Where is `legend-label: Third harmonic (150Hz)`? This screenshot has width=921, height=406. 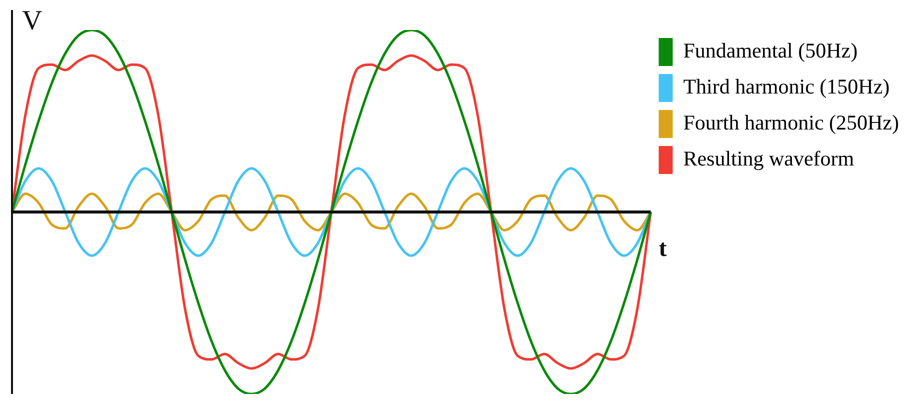
legend-label: Third harmonic (150Hz) is located at coordinates (786, 86).